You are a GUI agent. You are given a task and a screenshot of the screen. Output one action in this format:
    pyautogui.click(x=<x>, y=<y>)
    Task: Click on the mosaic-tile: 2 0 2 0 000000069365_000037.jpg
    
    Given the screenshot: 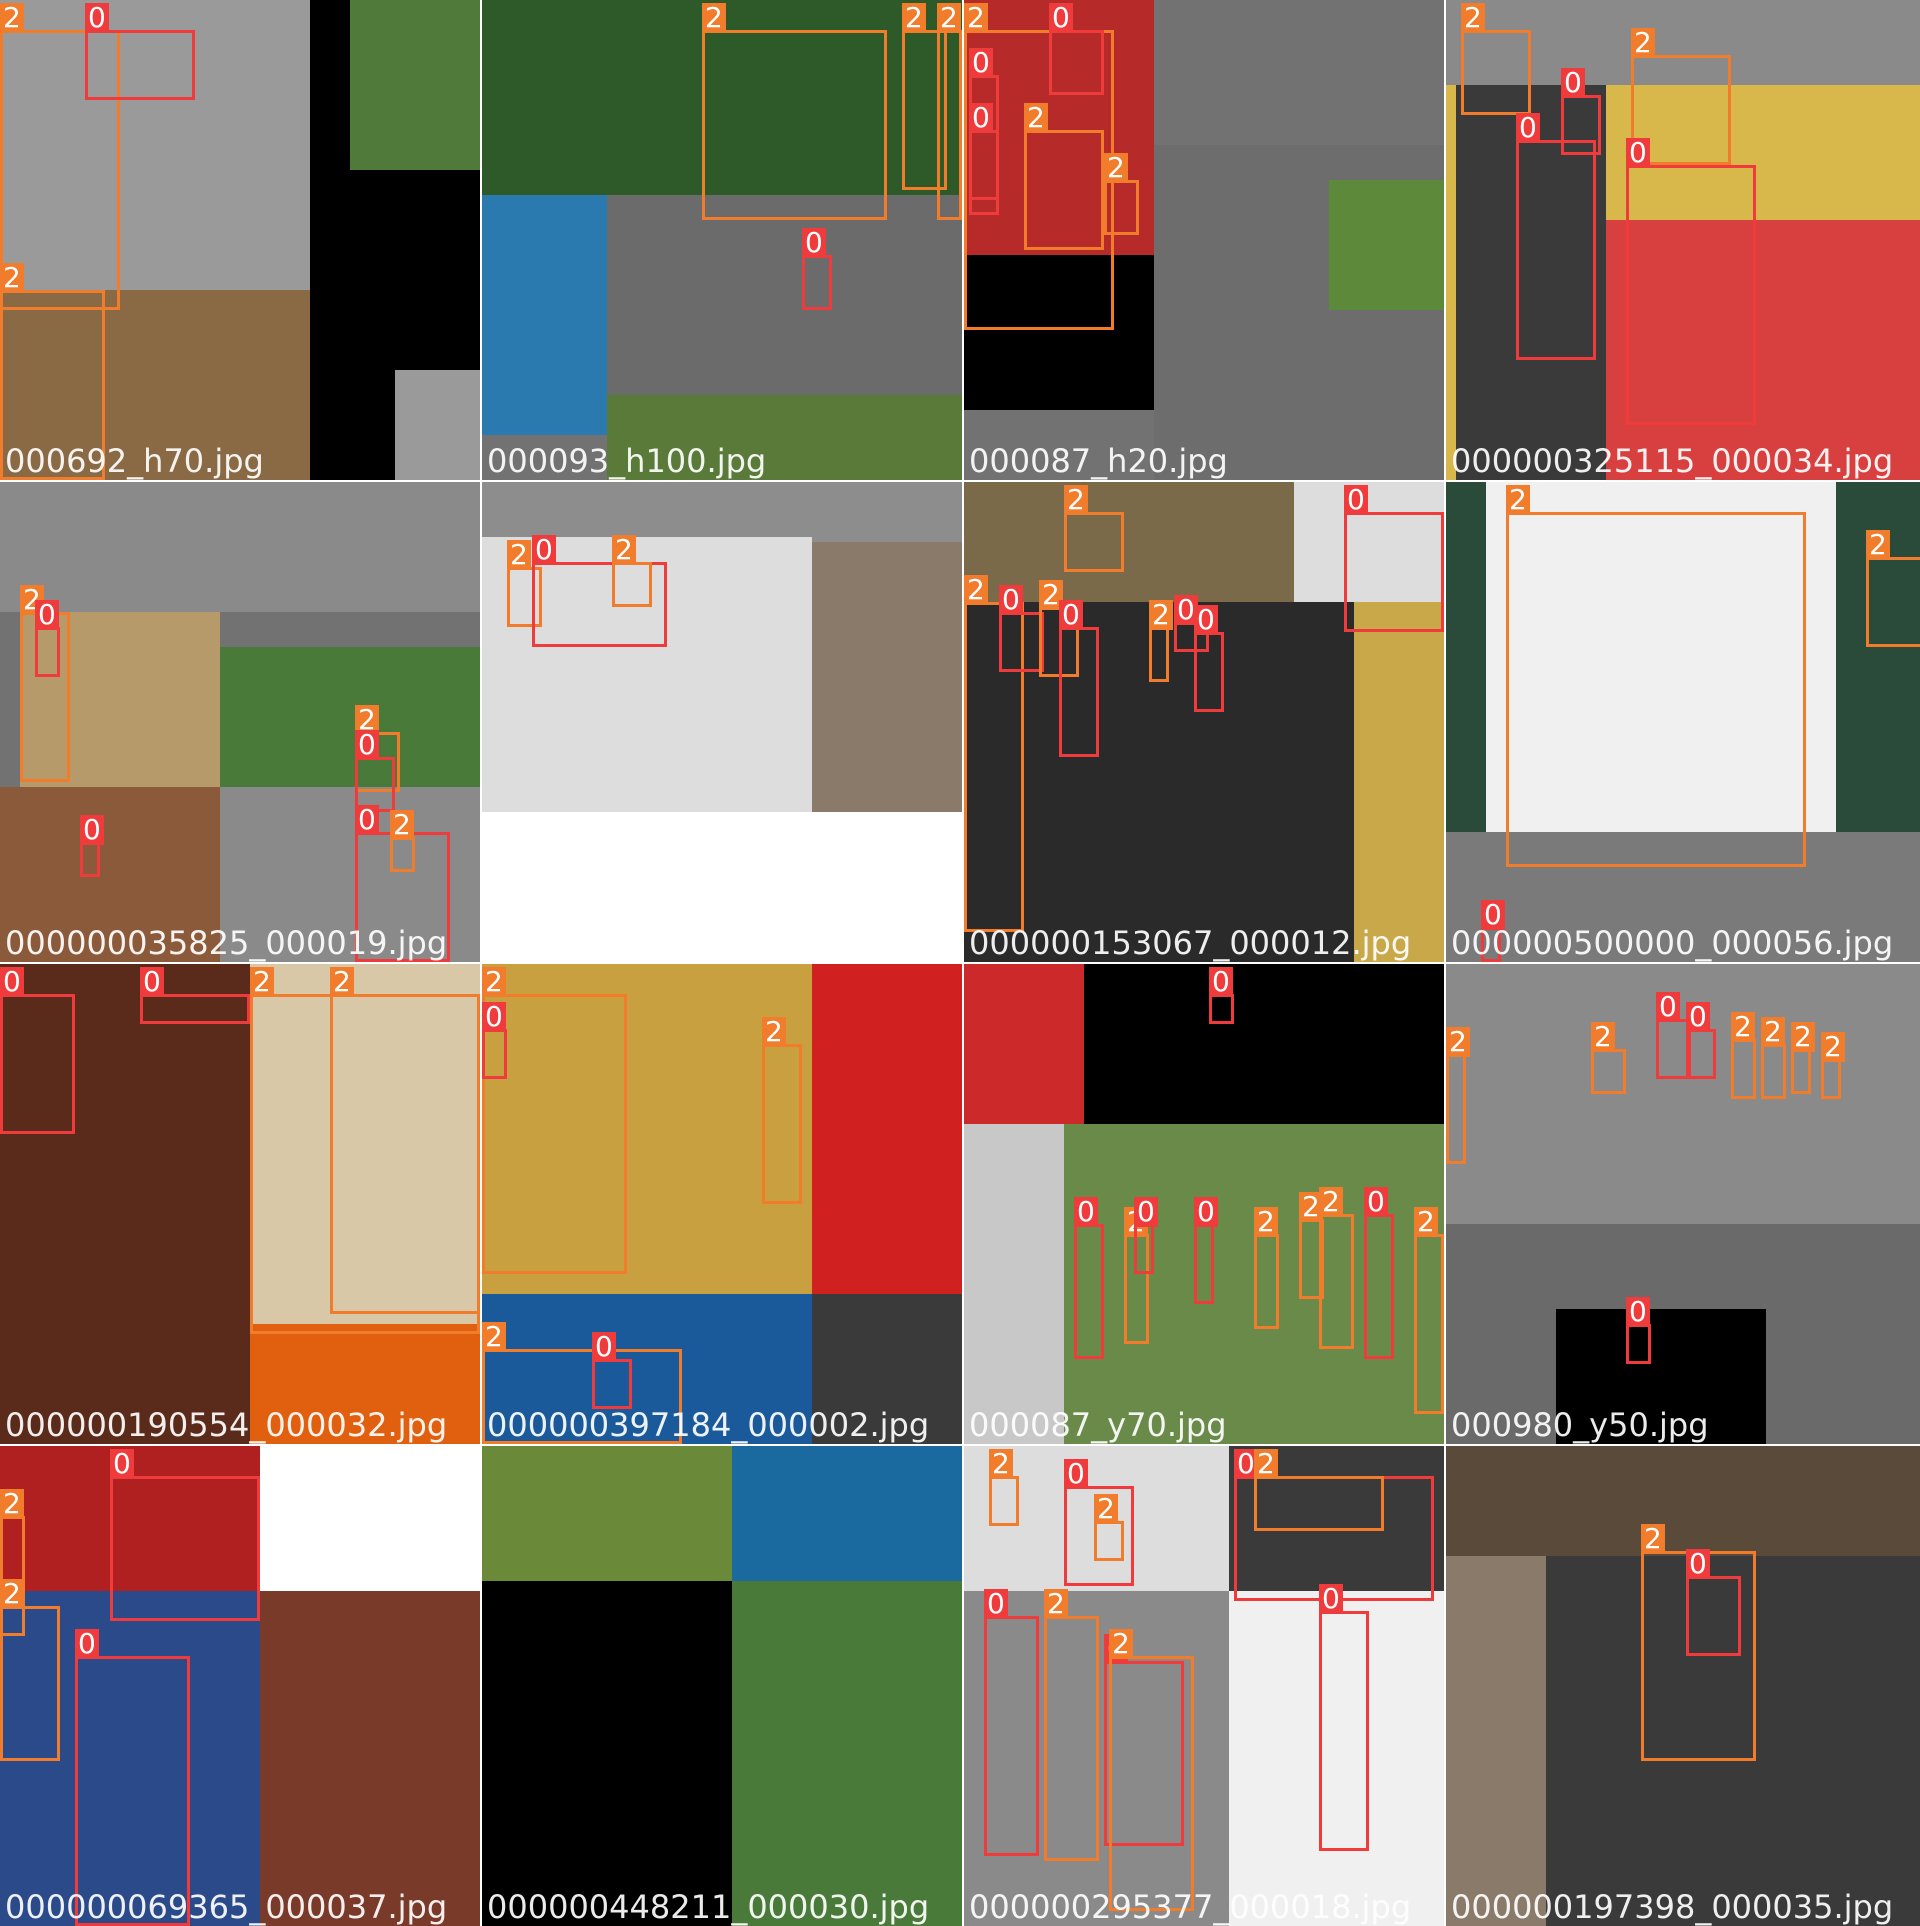 What is the action you would take?
    pyautogui.click(x=240, y=1686)
    